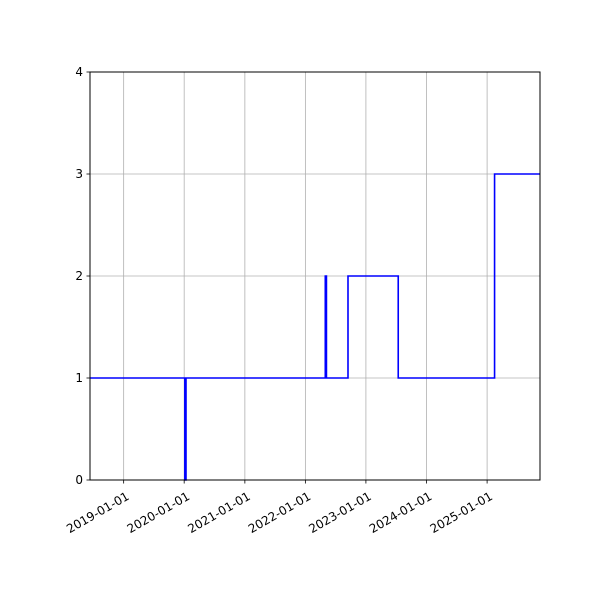 Image resolution: width=600 pixels, height=604 pixels. What do you see at coordinates (97, 512) in the screenshot?
I see `x-tick-label: 2019-01-01` at bounding box center [97, 512].